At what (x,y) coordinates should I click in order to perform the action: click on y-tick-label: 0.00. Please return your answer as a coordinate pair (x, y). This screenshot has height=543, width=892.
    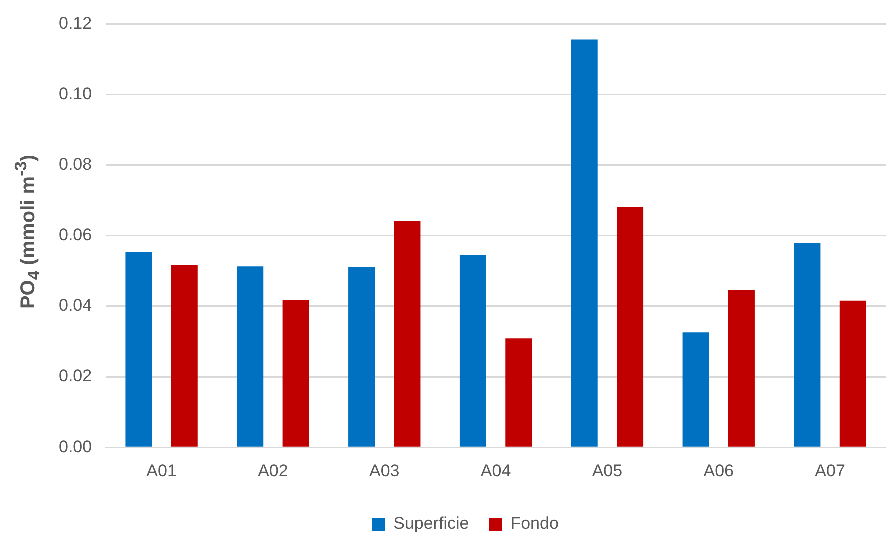
    Looking at the image, I should click on (75, 446).